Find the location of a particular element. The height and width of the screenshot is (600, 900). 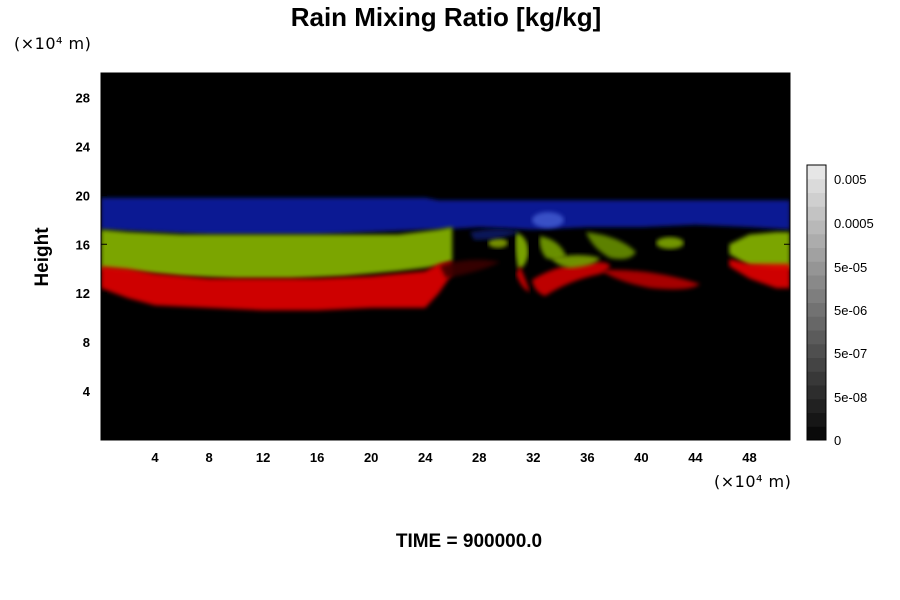

x-tick-label: 36 is located at coordinates (587, 457).